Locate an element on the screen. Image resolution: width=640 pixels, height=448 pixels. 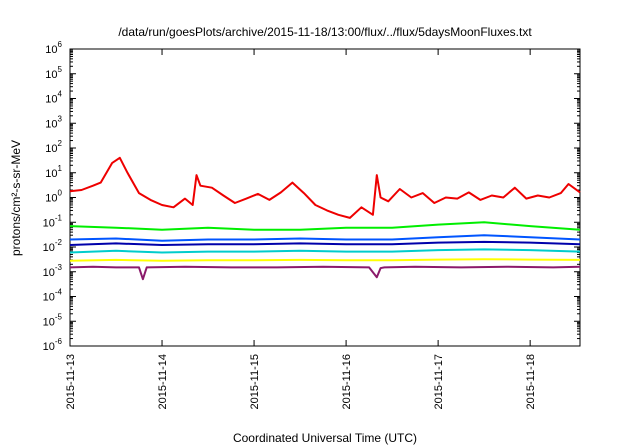
y-tick-label: 10⁻² is located at coordinates (53, 246).